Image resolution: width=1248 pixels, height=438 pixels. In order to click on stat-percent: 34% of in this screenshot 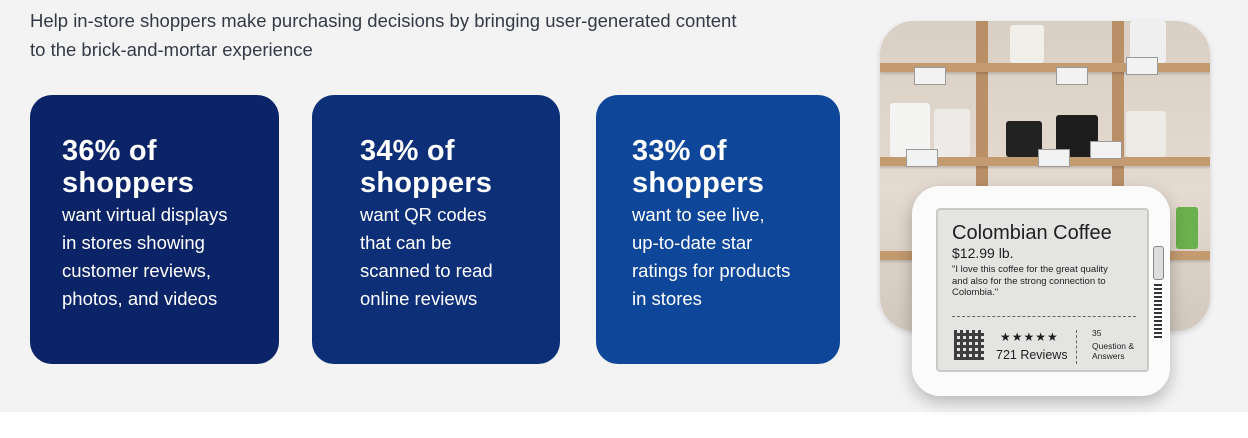, I will do `click(407, 151)`.